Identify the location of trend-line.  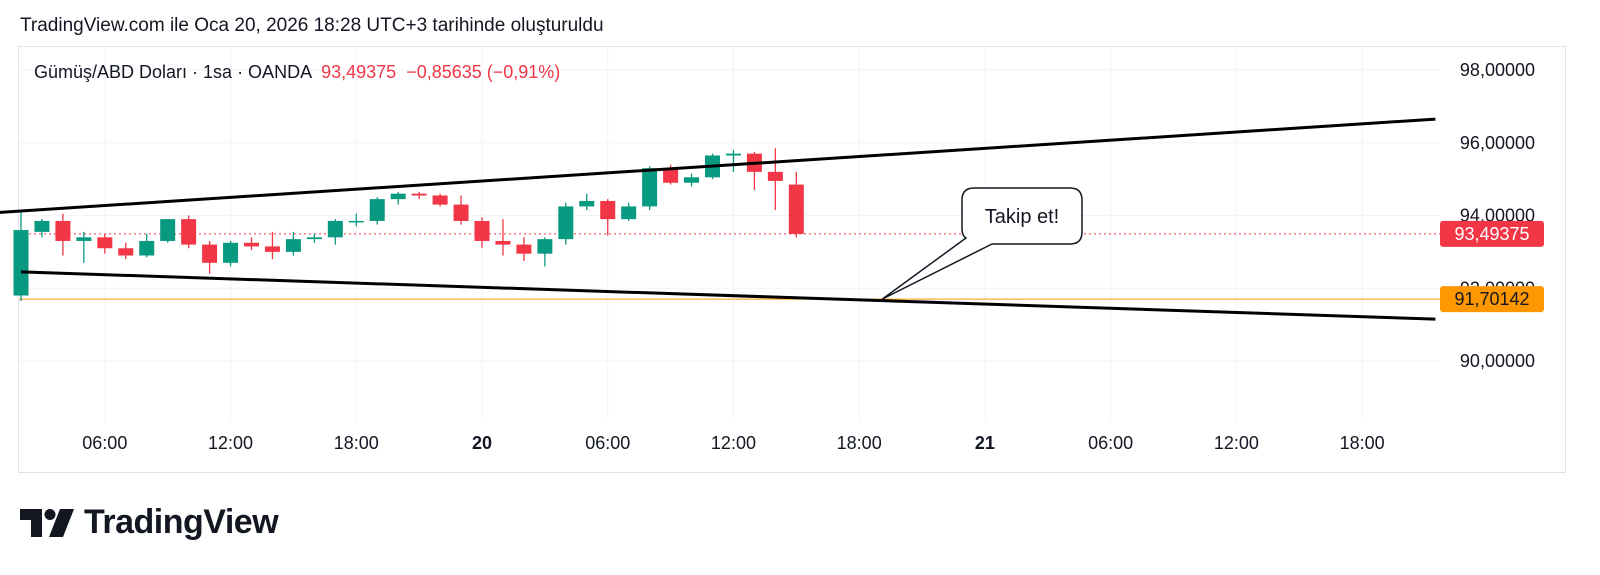
(728, 295).